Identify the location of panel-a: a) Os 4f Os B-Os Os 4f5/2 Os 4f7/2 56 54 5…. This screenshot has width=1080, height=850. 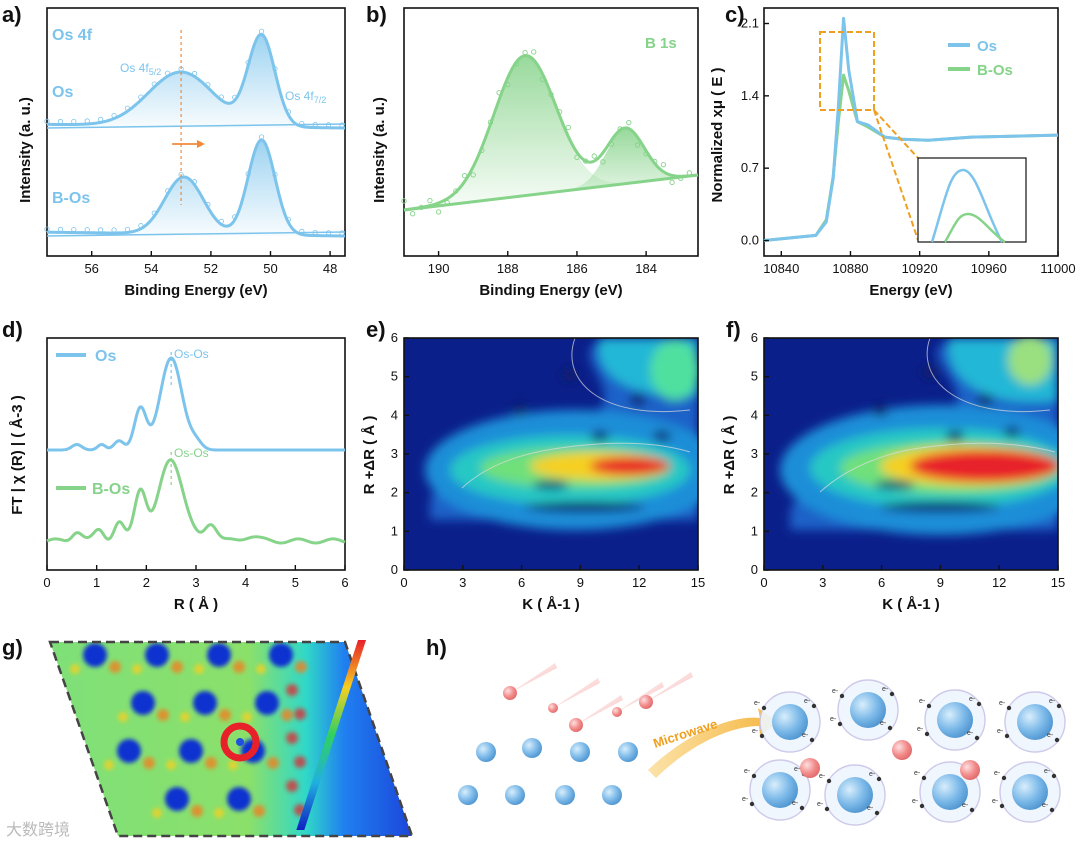
(174, 150).